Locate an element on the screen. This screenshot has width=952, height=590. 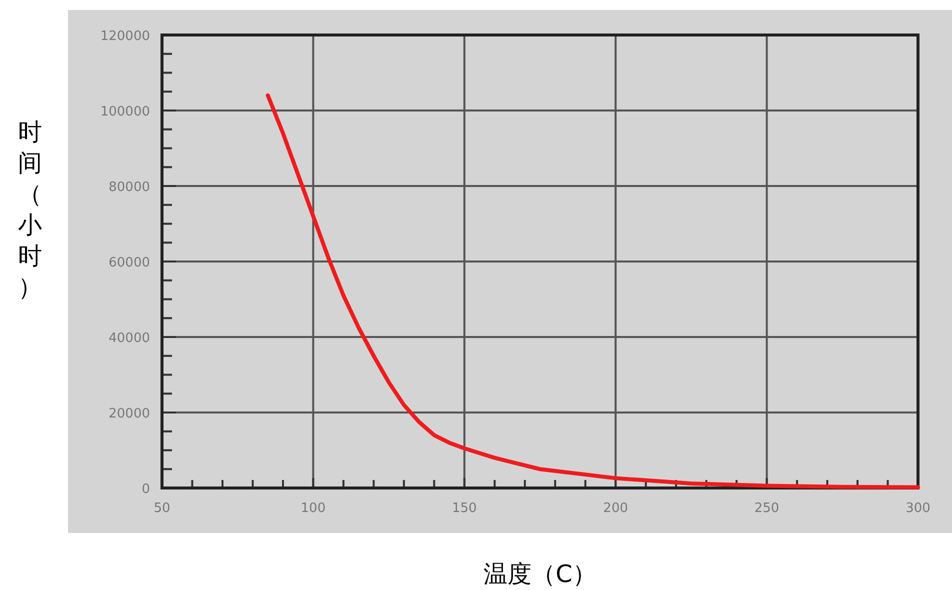
x-axis-title: 温度（C） is located at coordinates (540, 574).